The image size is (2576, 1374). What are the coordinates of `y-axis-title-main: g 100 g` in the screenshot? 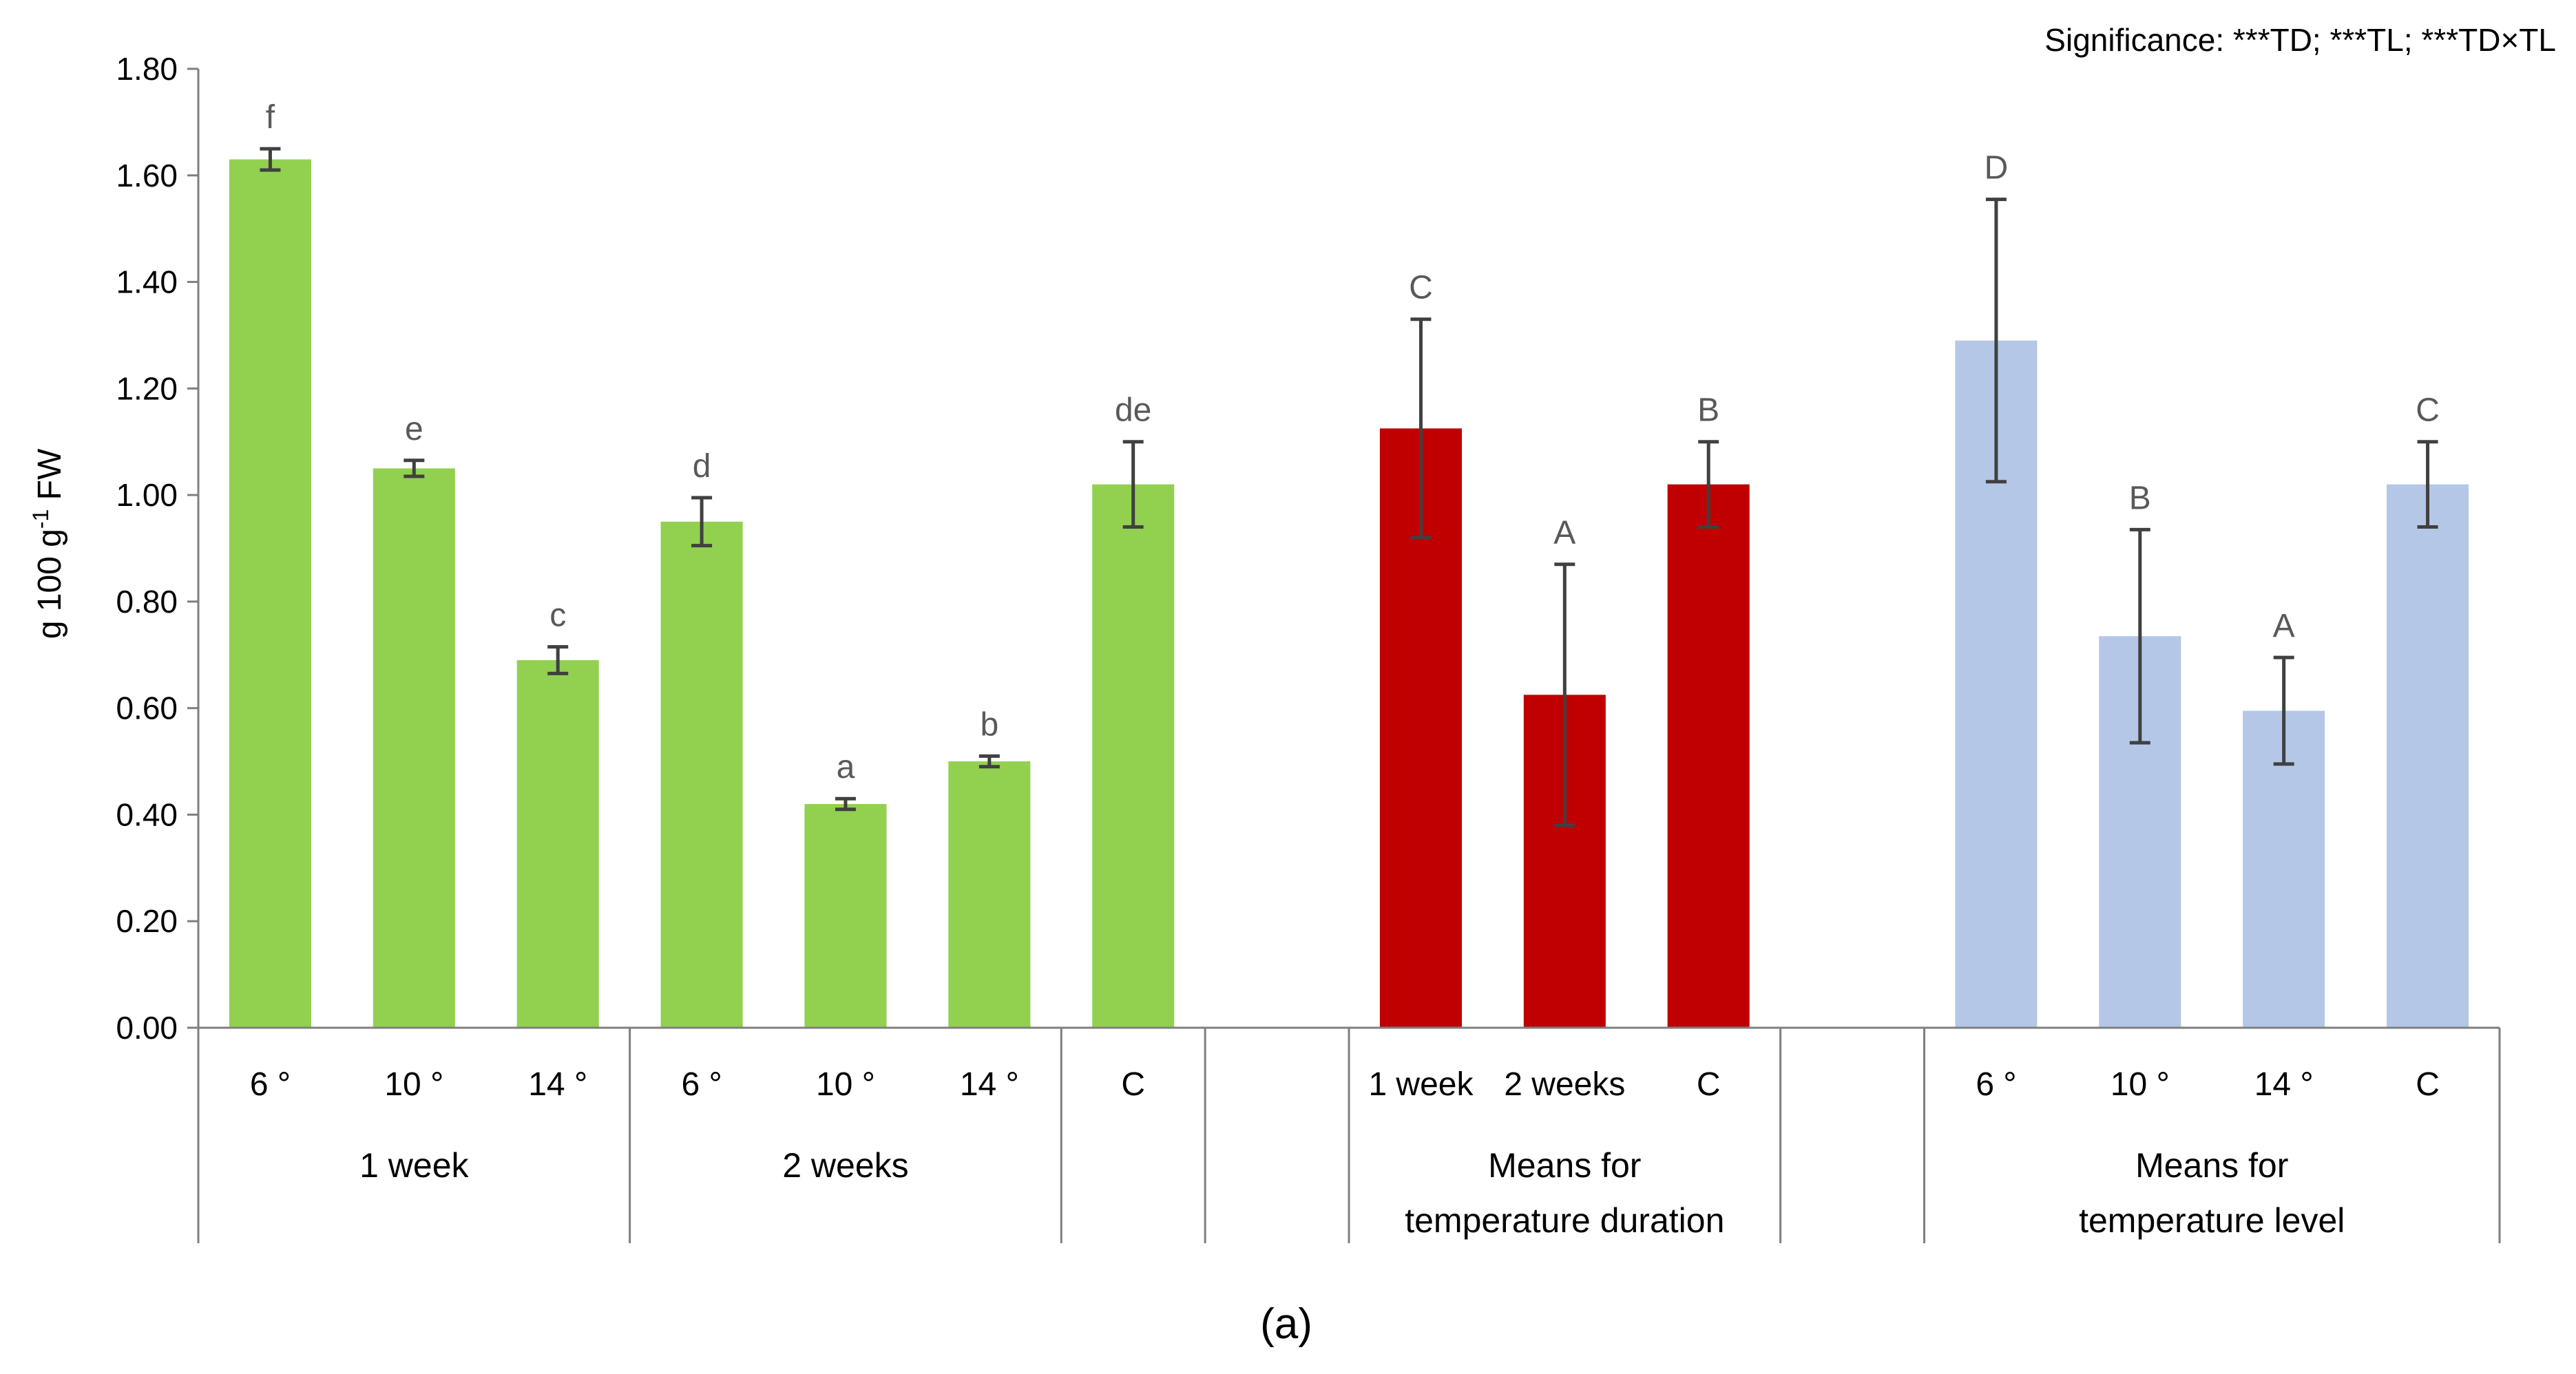 It's located at (50, 584).